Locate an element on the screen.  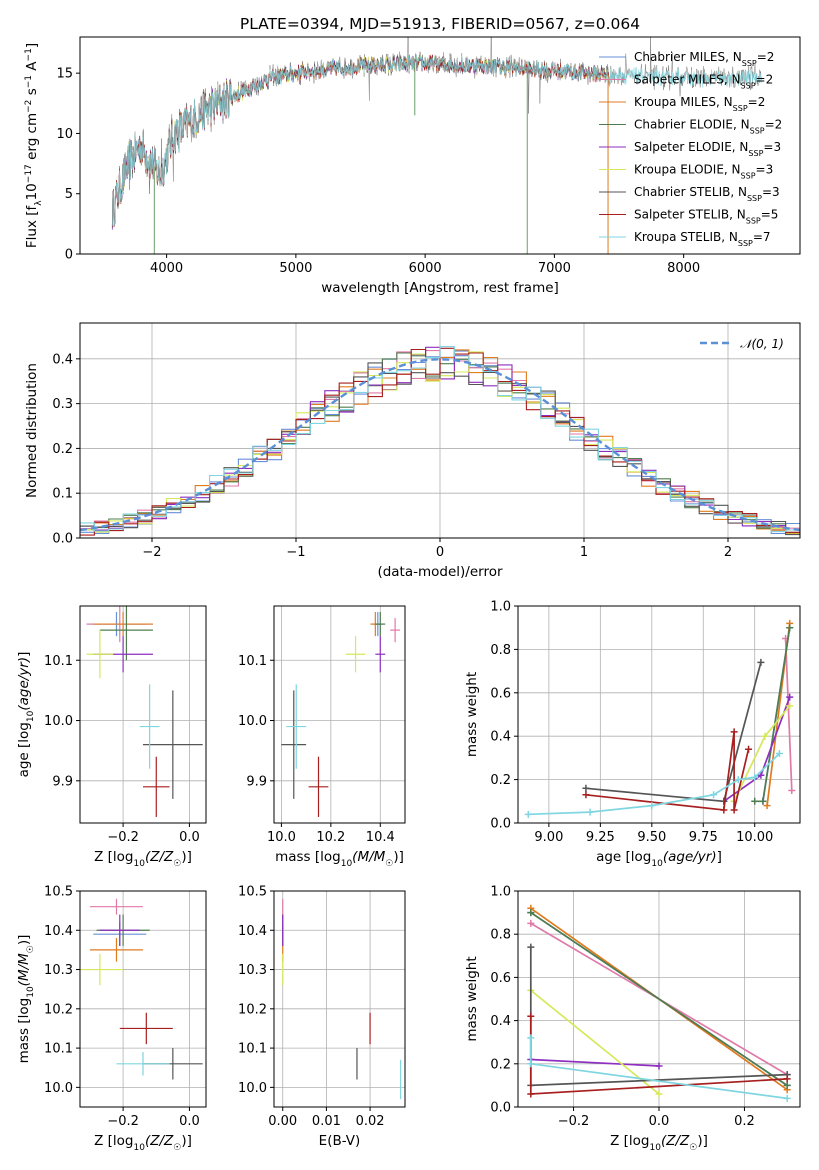
x-tick-label: 9.25 is located at coordinates (600, 837).